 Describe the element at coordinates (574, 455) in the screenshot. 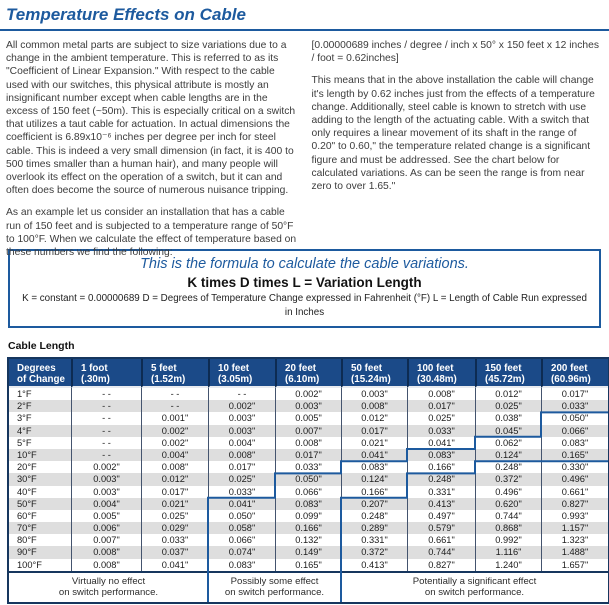

I see `value-cell: 0.165"` at that location.